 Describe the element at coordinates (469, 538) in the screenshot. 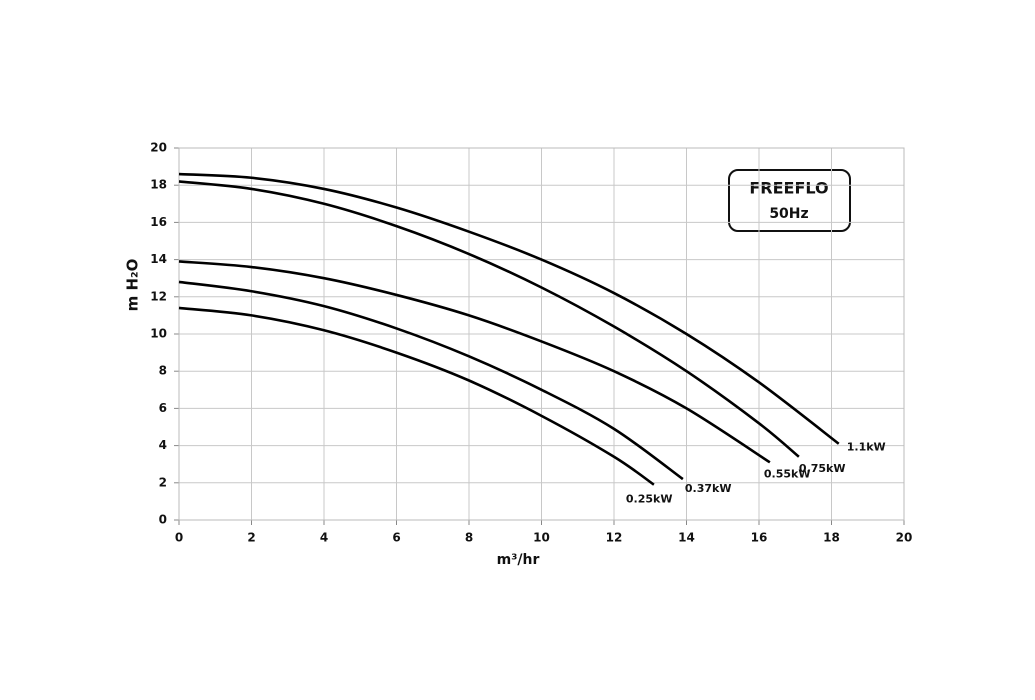

I see `x-tick-label: 8` at that location.